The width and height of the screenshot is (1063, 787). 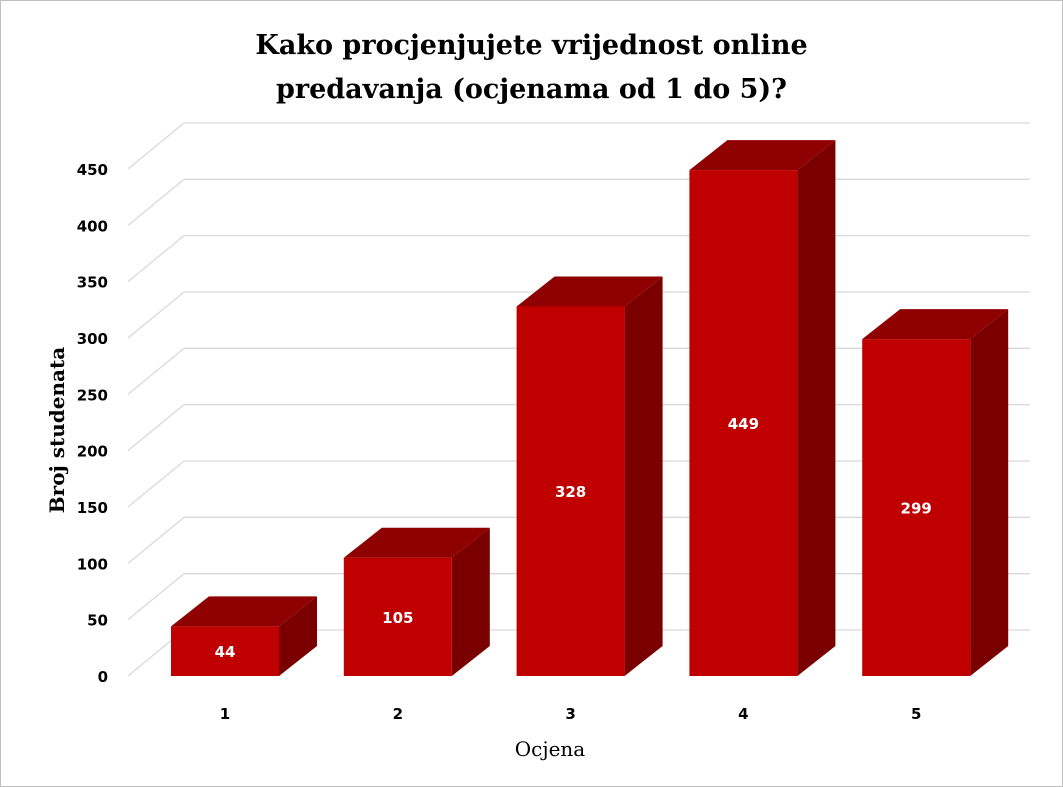 I want to click on y-tick-label: 350, so click(x=92, y=283).